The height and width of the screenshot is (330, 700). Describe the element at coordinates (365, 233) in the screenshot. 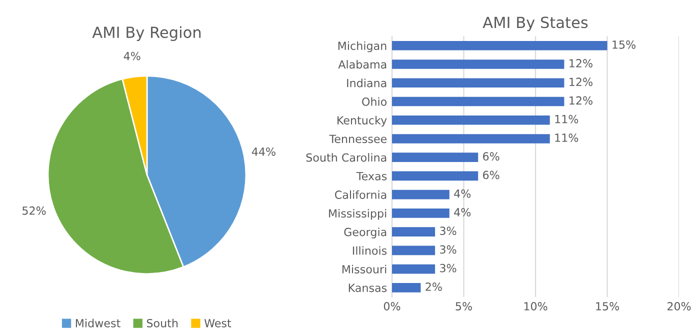

I see `y-tick-label: Georgia` at that location.